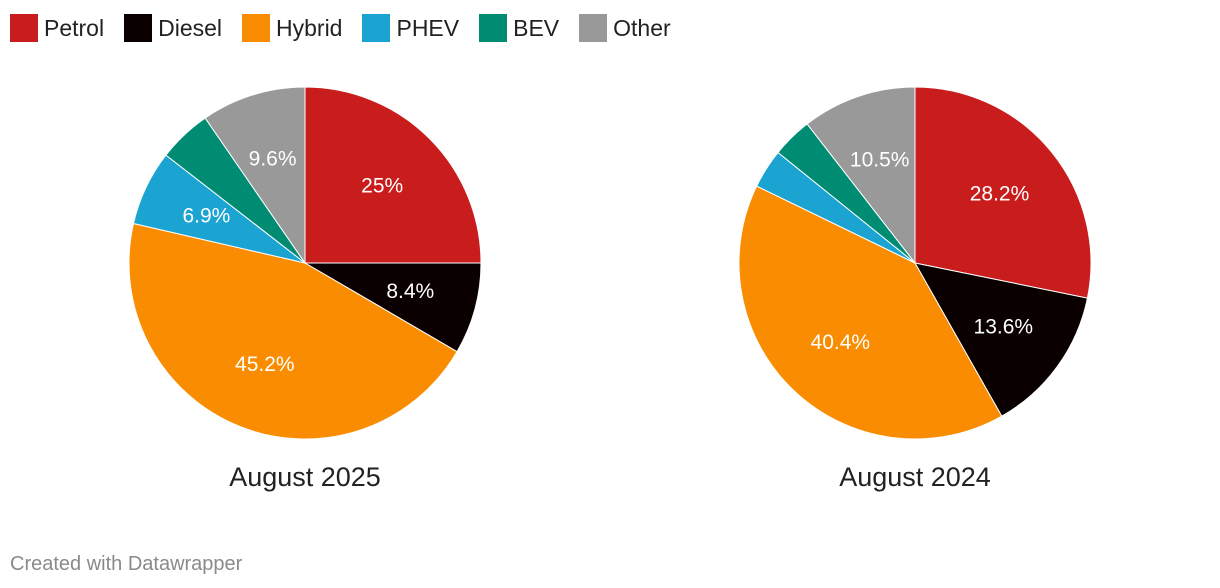 This screenshot has width=1220, height=588. I want to click on legend-item-bev: BEV, so click(519, 28).